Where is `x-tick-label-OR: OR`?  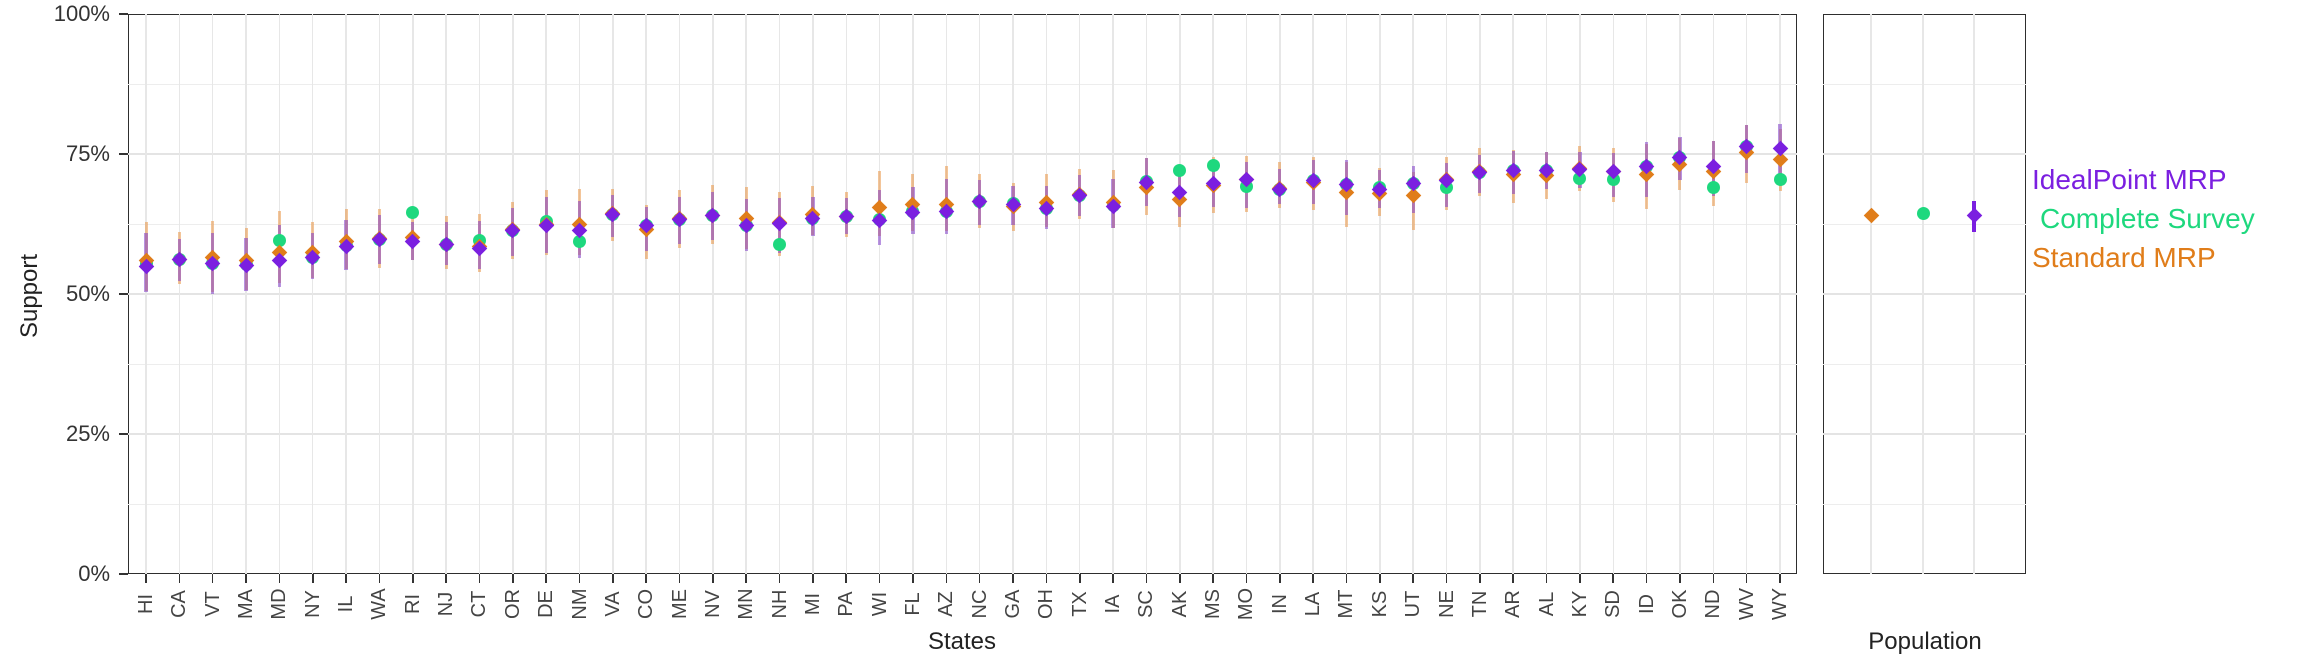
x-tick-label-OR: OR is located at coordinates (512, 604).